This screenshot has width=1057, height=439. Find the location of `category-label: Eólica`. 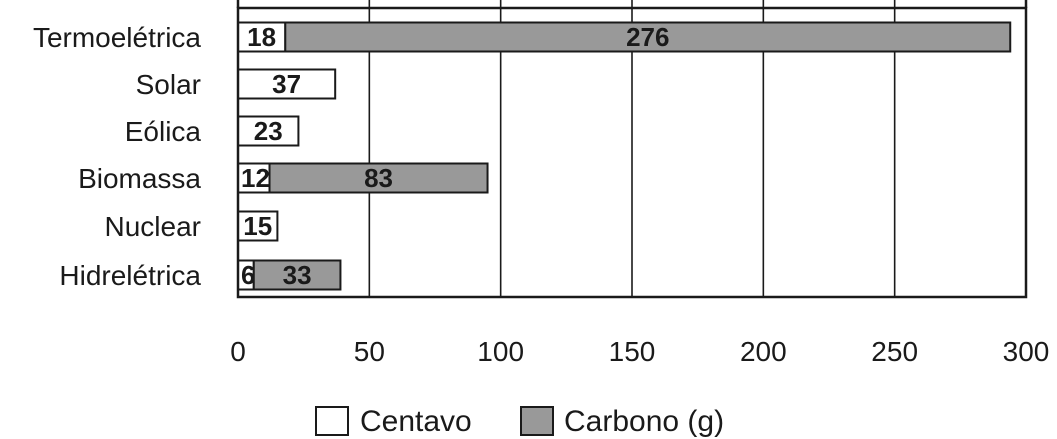

category-label: Eólica is located at coordinates (163, 131).